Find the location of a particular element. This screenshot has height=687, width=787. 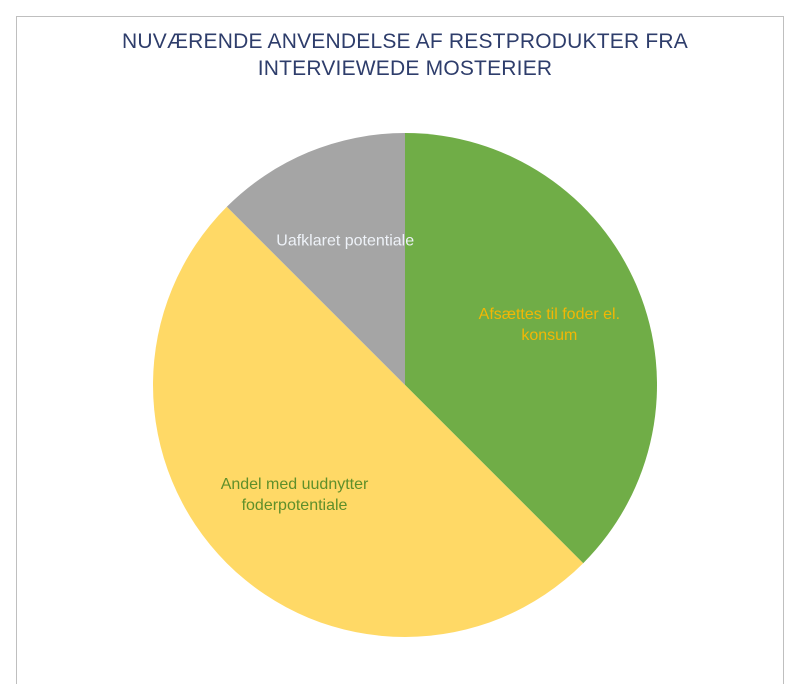

slice-label: Uafklaret potentiale is located at coordinates (345, 241).